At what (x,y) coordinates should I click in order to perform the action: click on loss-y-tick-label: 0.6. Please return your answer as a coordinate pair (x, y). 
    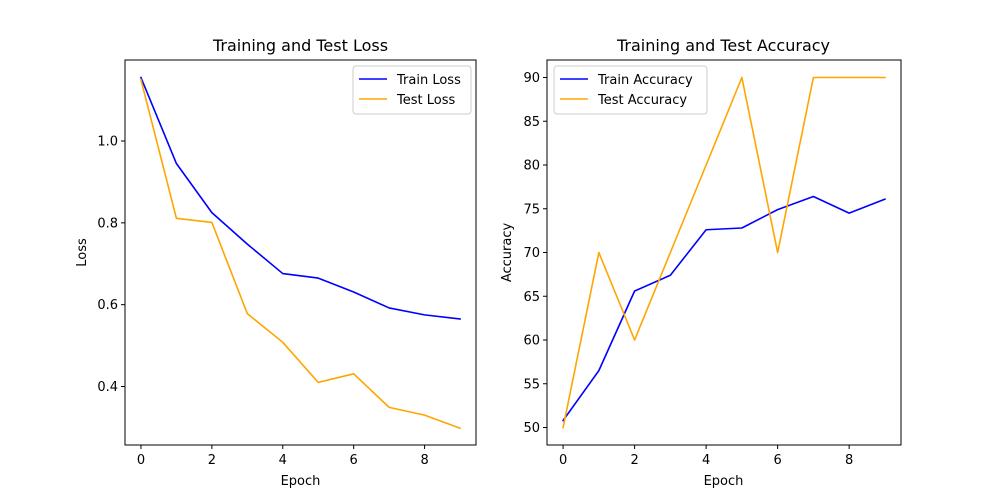
    Looking at the image, I should click on (107, 305).